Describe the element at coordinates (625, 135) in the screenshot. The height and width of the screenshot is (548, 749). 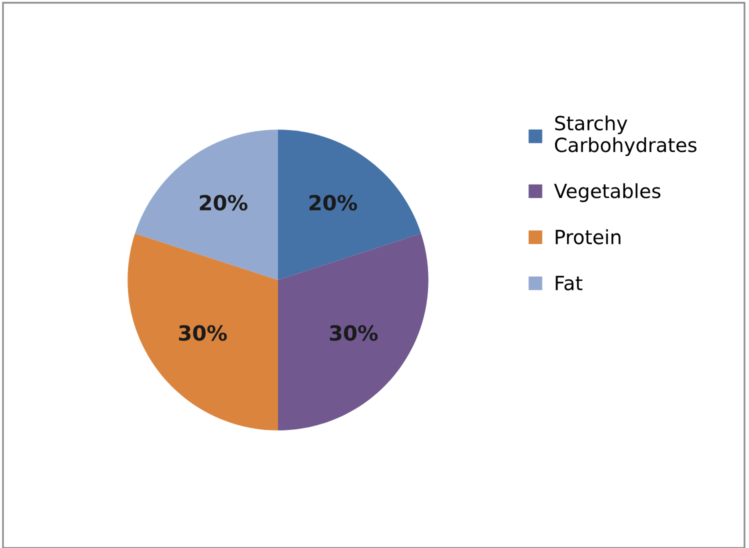
I see `legend-label: Starchy Carbohydrates` at that location.